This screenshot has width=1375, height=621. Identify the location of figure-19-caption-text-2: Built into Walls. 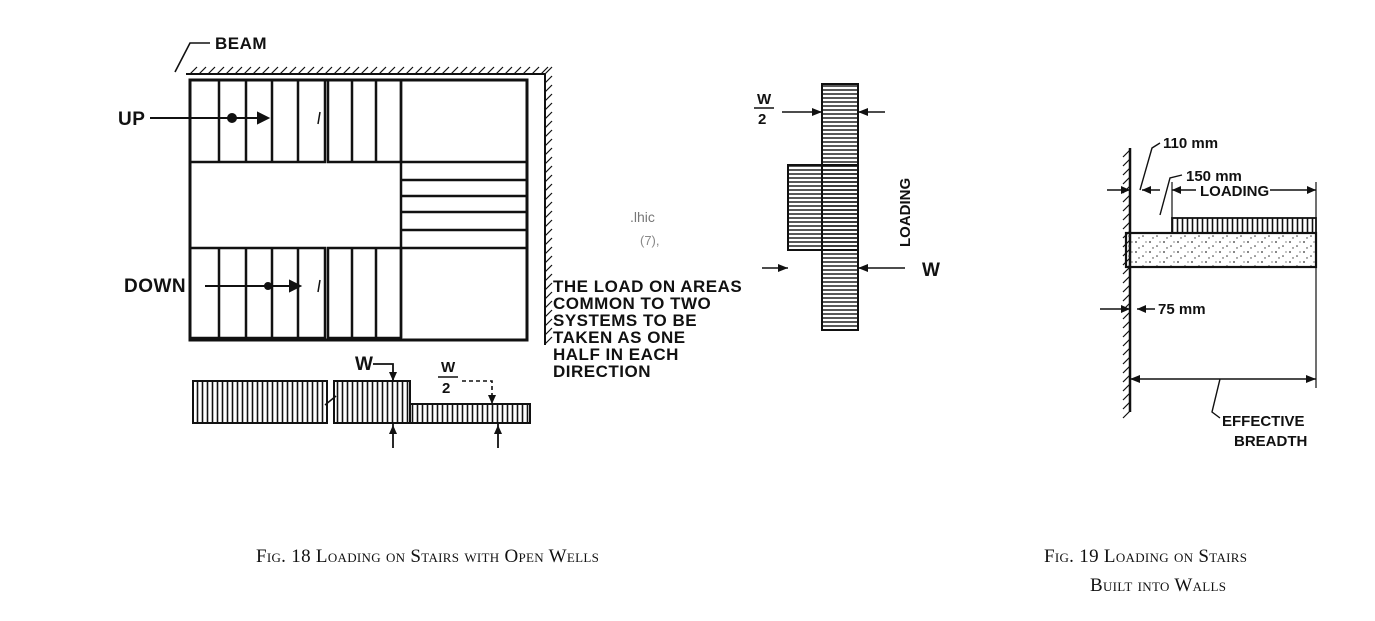
(1158, 585).